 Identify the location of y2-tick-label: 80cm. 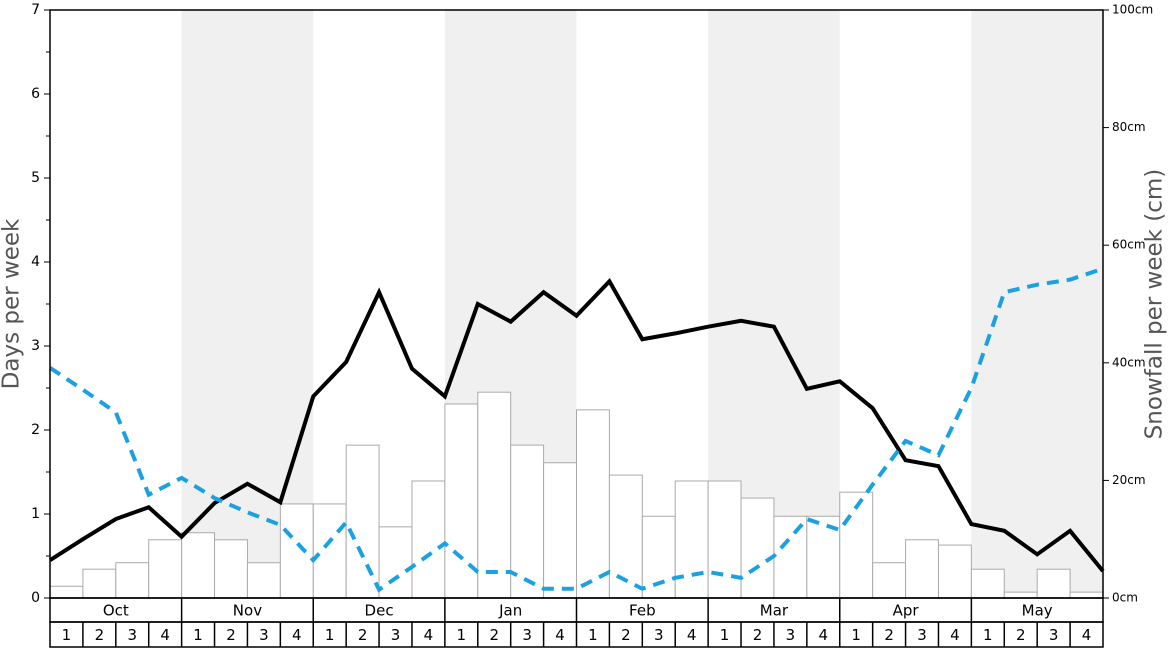
(1129, 127).